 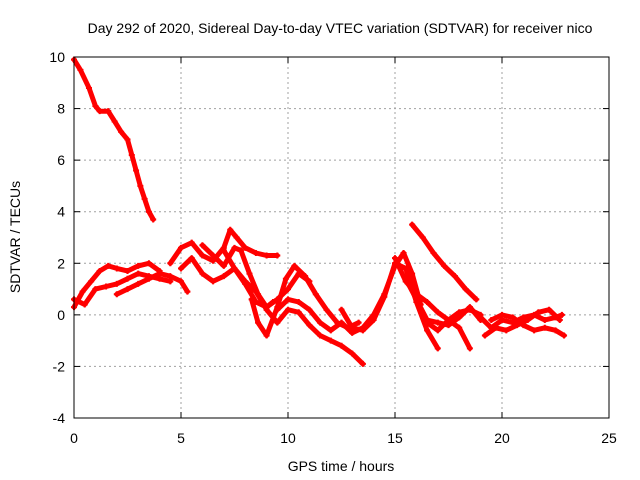 I want to click on x-tick-label: 20, so click(x=502, y=438).